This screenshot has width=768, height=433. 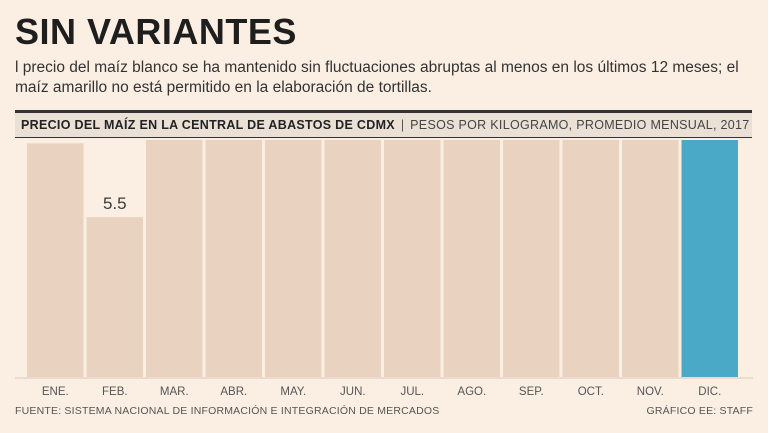 I want to click on x-tick-label: JUN., so click(x=353, y=392).